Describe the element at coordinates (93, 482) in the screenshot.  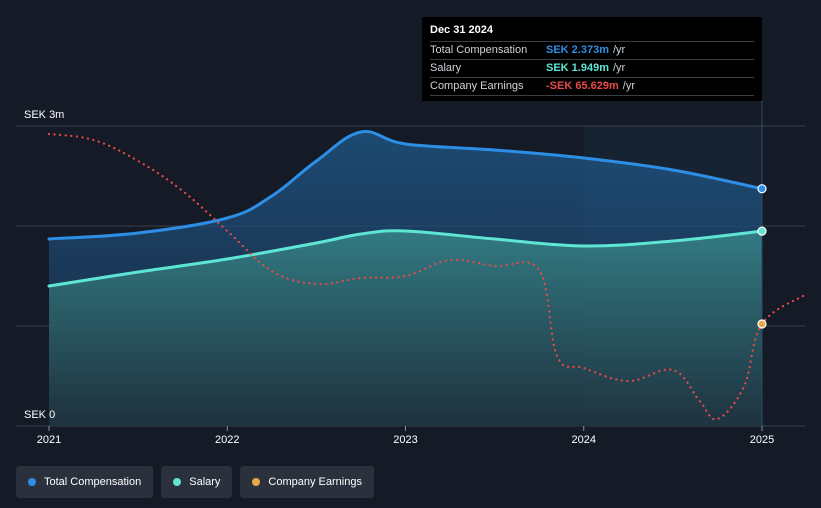
I see `legend-label: Total Compensation` at that location.